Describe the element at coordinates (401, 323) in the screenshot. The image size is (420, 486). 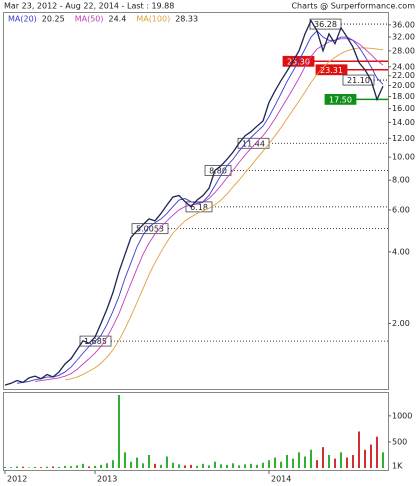
I see `y-tick-label: 2.00` at that location.